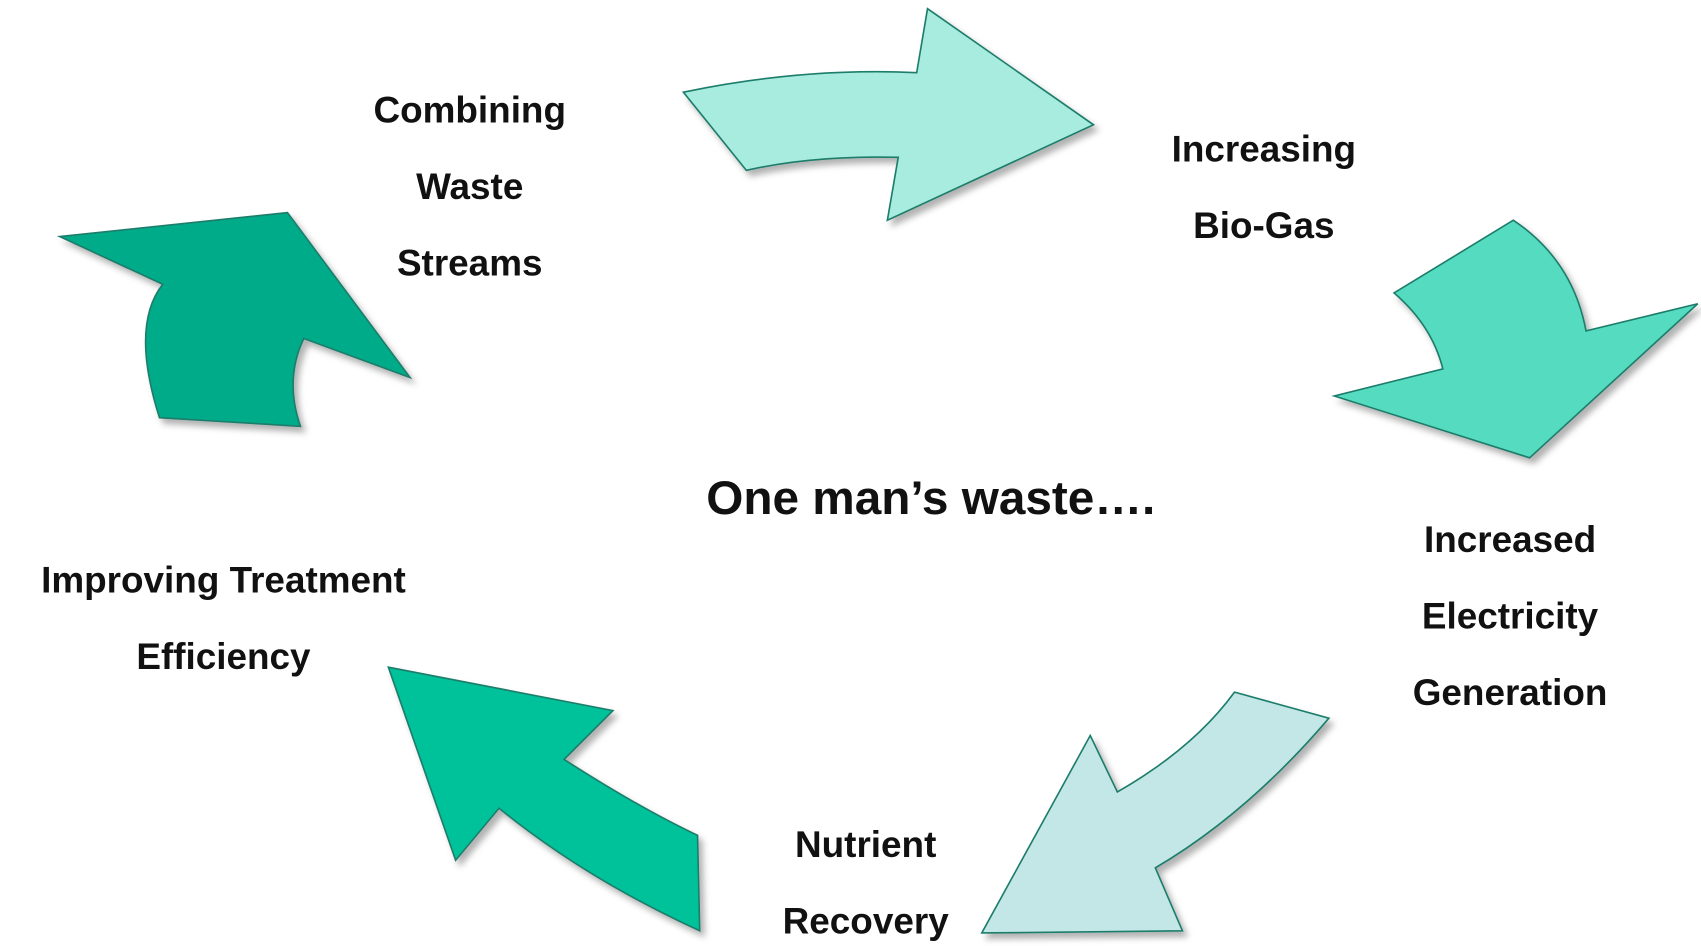 This screenshot has height=946, width=1701. What do you see at coordinates (1510, 692) in the screenshot?
I see `node-label: Generation` at bounding box center [1510, 692].